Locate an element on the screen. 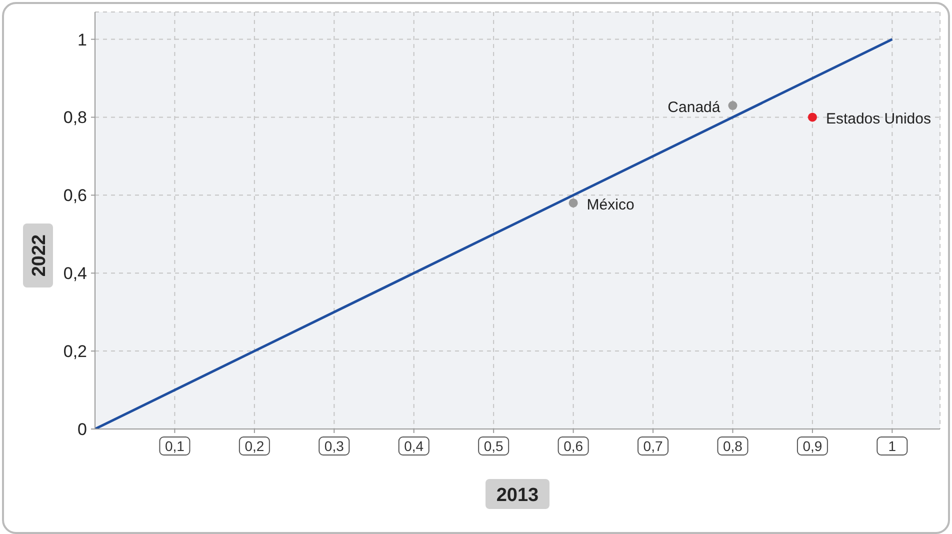  x-tick-label: 0,4 is located at coordinates (414, 446).